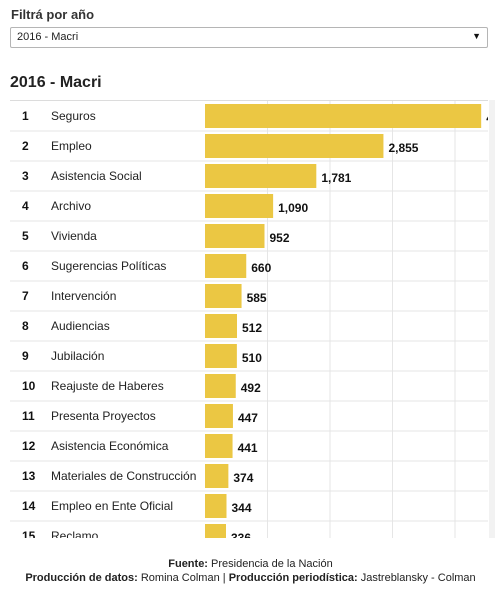  I want to click on value-label: 447, so click(248, 418).